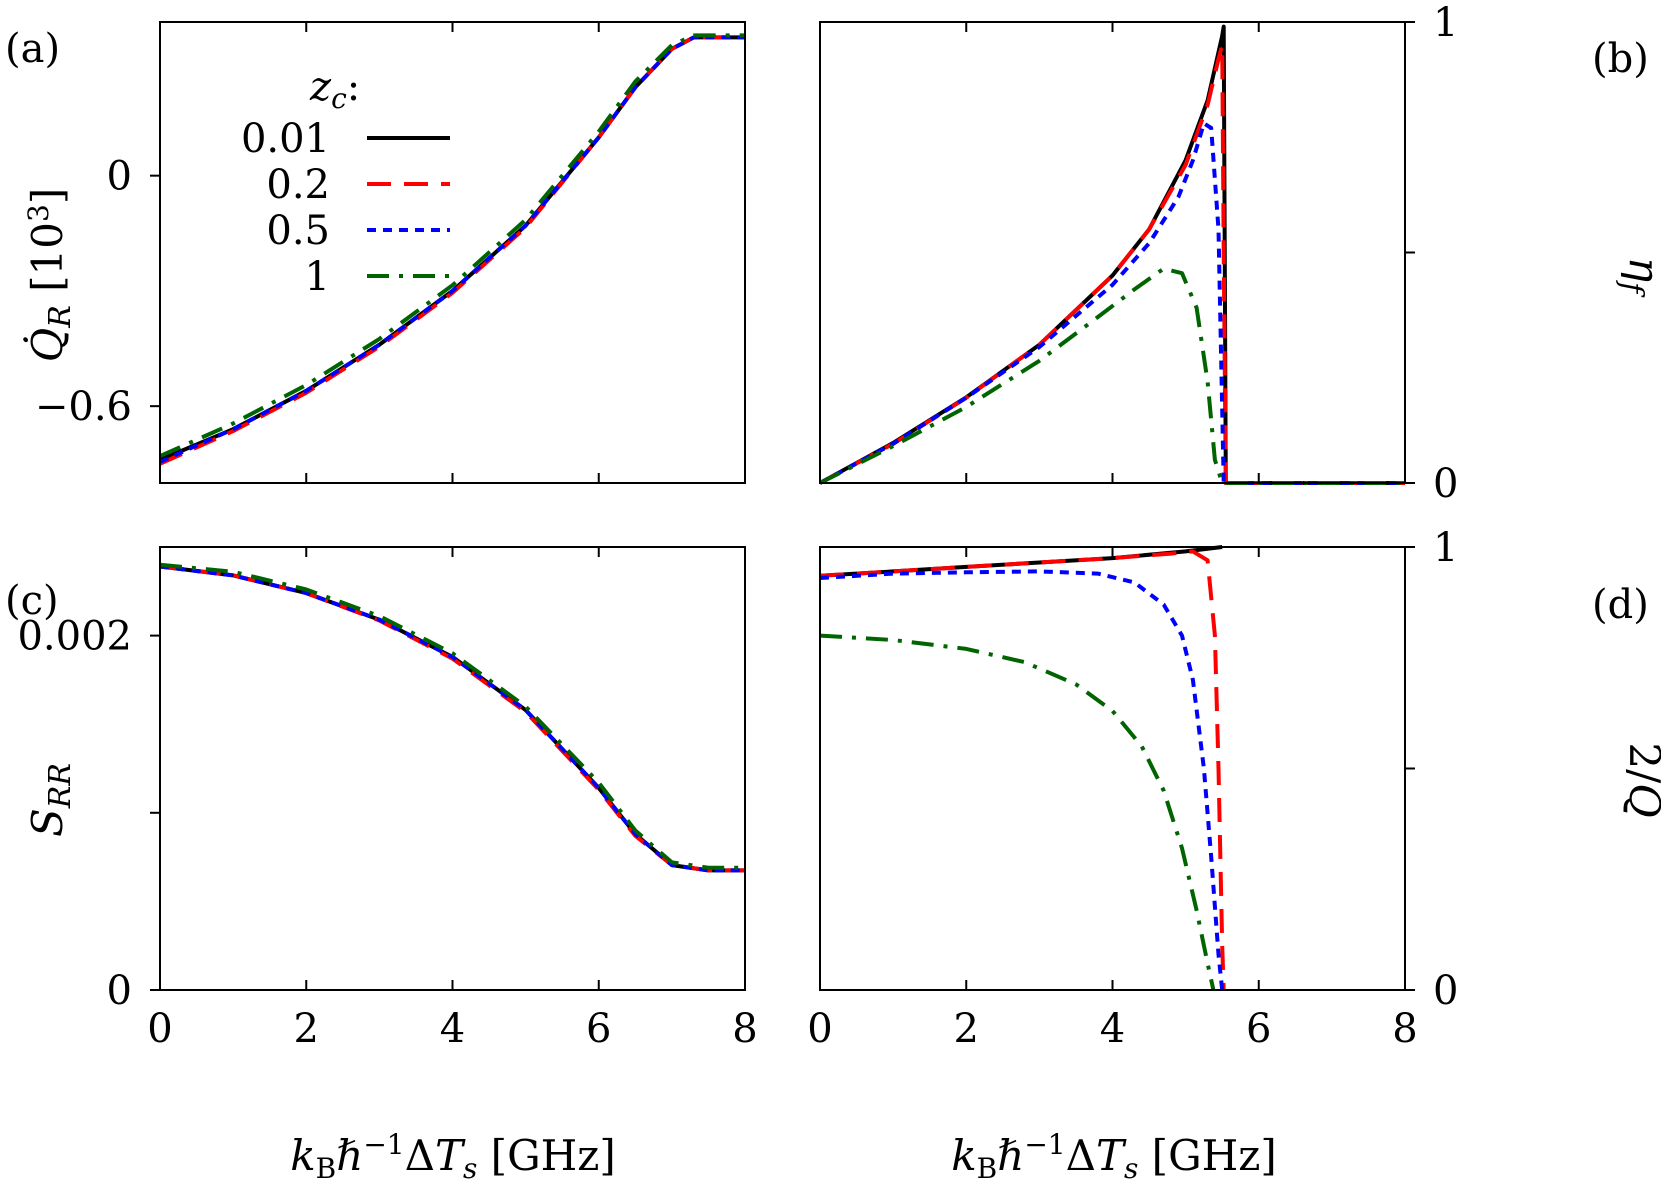 This screenshot has height=1185, width=1661. I want to click on panel-label-b: (b), so click(1620, 59).